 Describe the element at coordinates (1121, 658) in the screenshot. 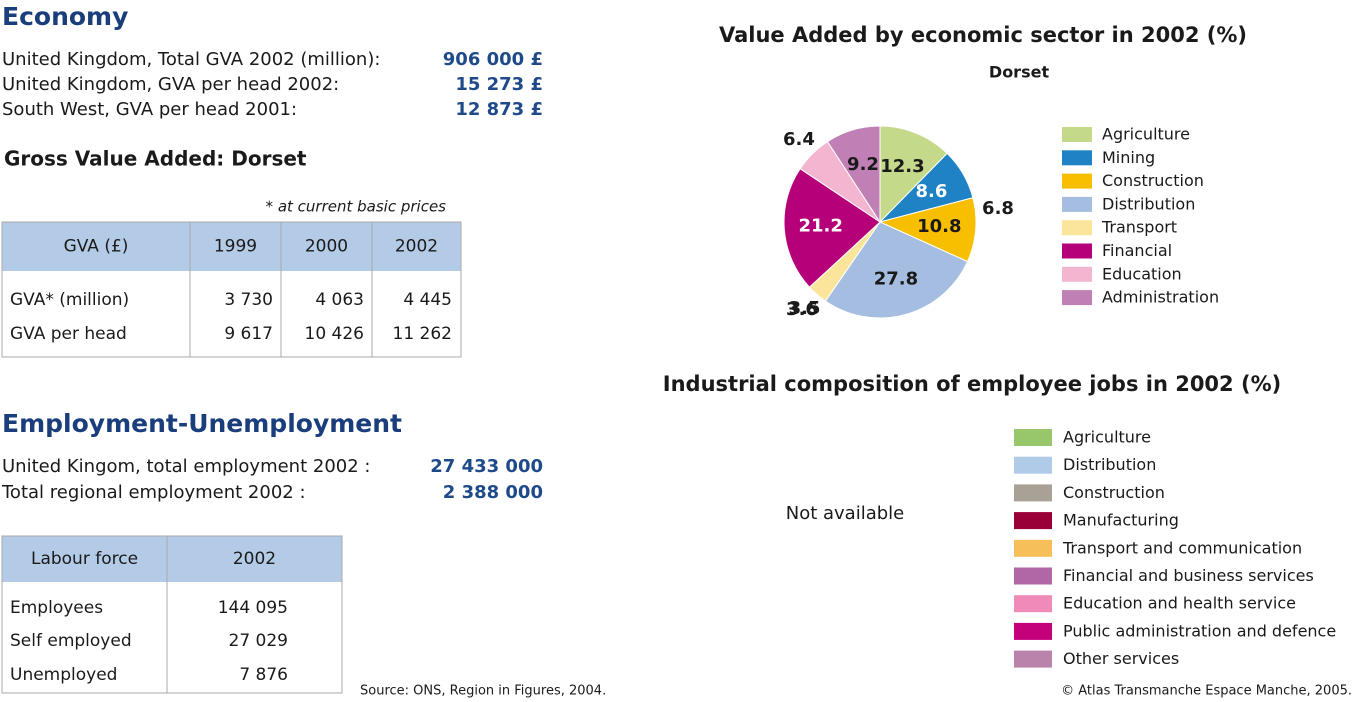

I see `legend-label: Other services` at that location.